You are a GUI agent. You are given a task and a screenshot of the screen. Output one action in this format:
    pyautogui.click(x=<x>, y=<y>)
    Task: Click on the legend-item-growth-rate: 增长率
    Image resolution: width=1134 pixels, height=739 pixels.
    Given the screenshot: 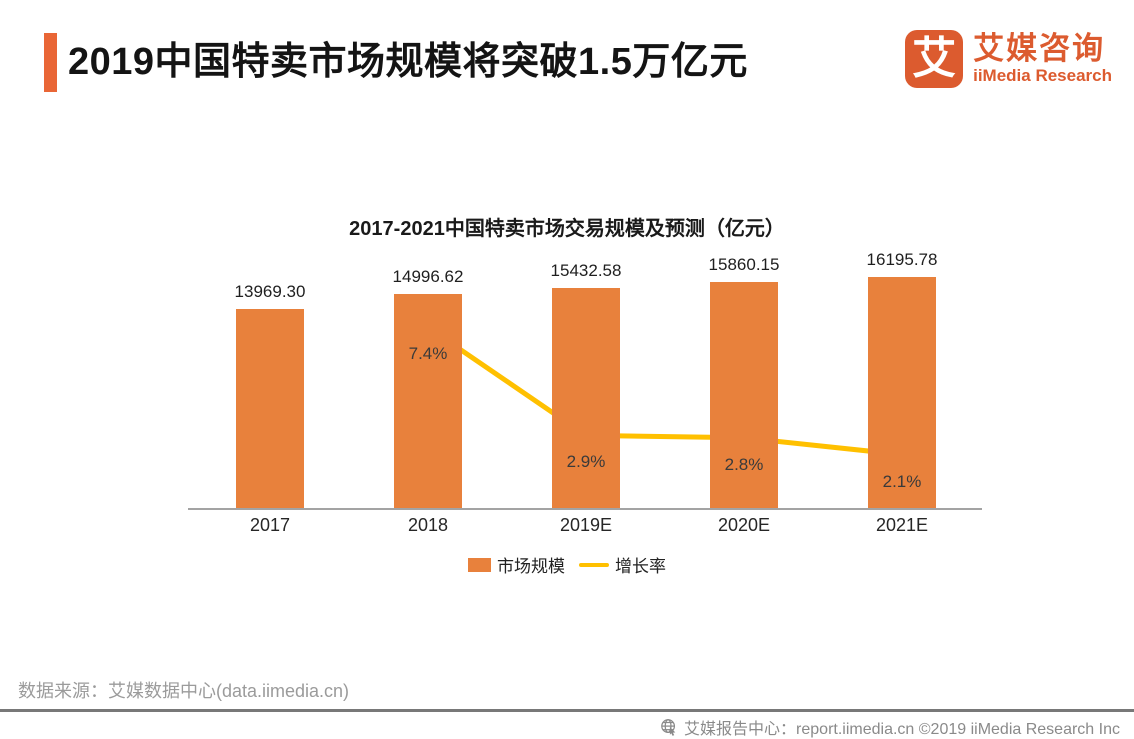 What is the action you would take?
    pyautogui.click(x=622, y=564)
    